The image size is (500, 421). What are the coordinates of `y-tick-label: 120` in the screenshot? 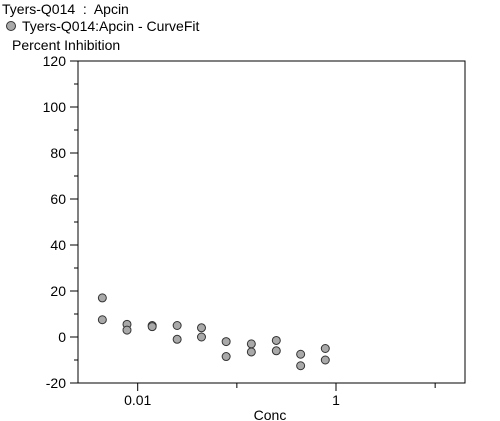 It's located at (55, 61).